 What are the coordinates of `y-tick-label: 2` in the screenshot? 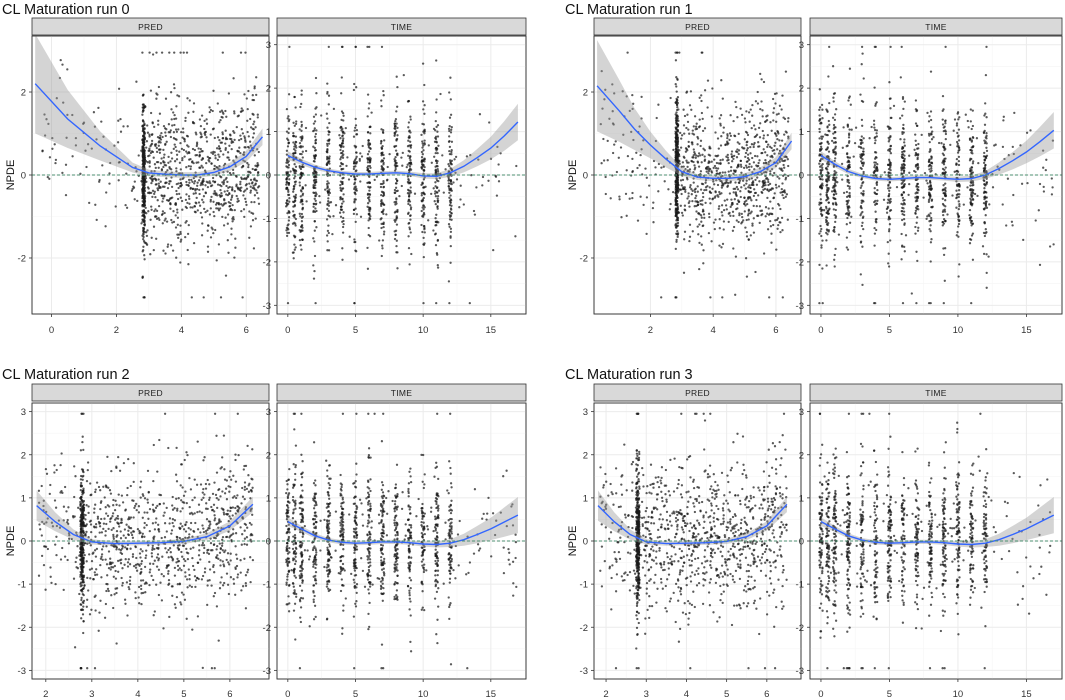 It's located at (585, 93).